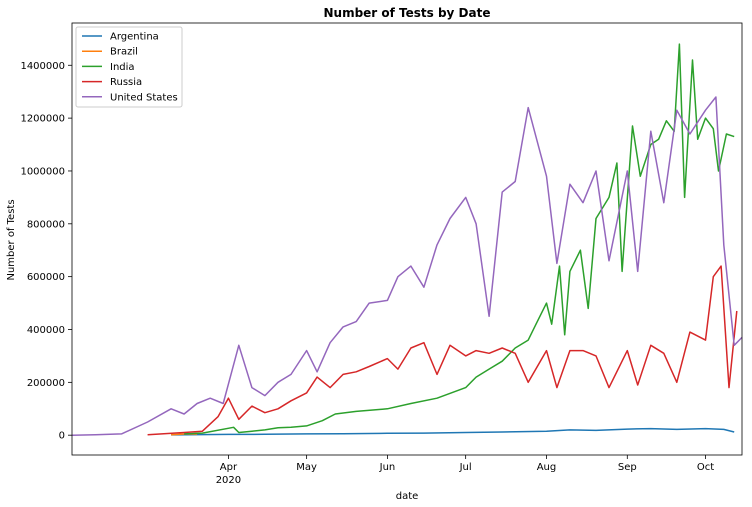 The height and width of the screenshot is (507, 752). I want to click on x-tick-label: Sep, so click(627, 467).